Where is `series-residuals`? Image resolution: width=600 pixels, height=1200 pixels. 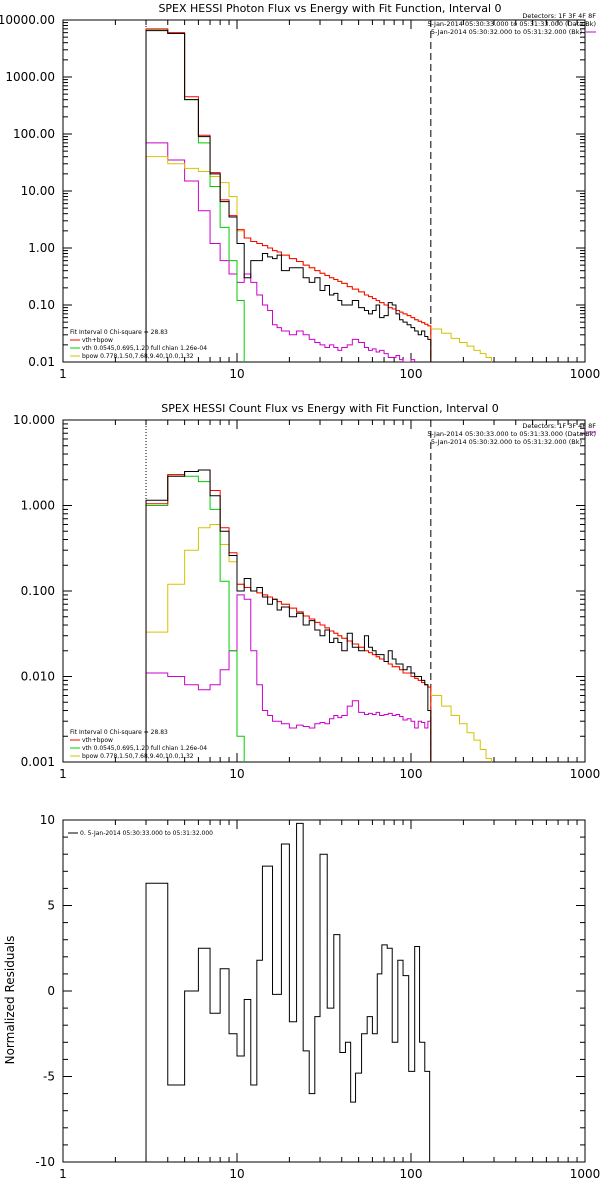 series-residuals is located at coordinates (288, 992).